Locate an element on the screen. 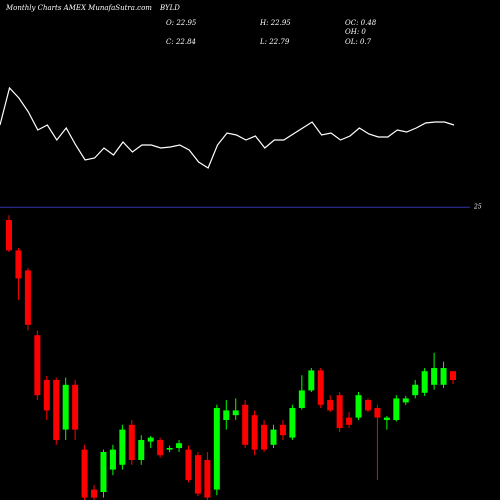  stat: OC: 0.48 is located at coordinates (361, 23).